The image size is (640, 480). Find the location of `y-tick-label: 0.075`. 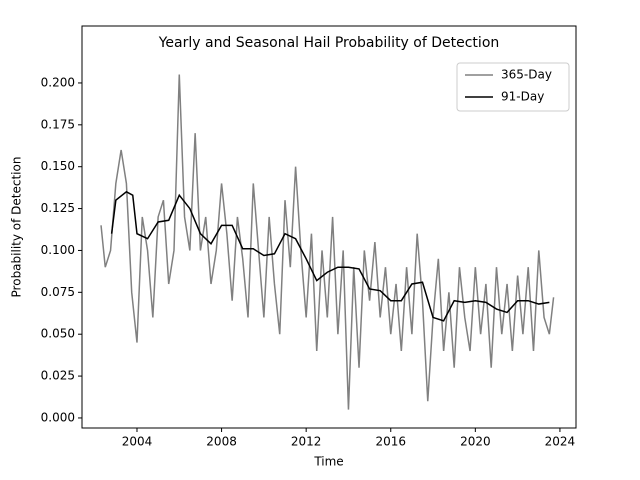

y-tick-label: 0.075 is located at coordinates (58, 292).